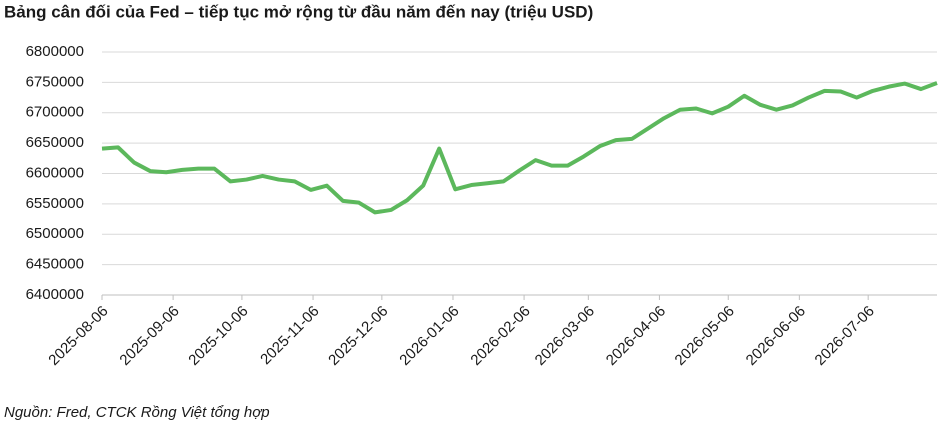 The width and height of the screenshot is (948, 427). What do you see at coordinates (358, 336) in the screenshot?
I see `x-tick-label: 2025-12-06` at bounding box center [358, 336].